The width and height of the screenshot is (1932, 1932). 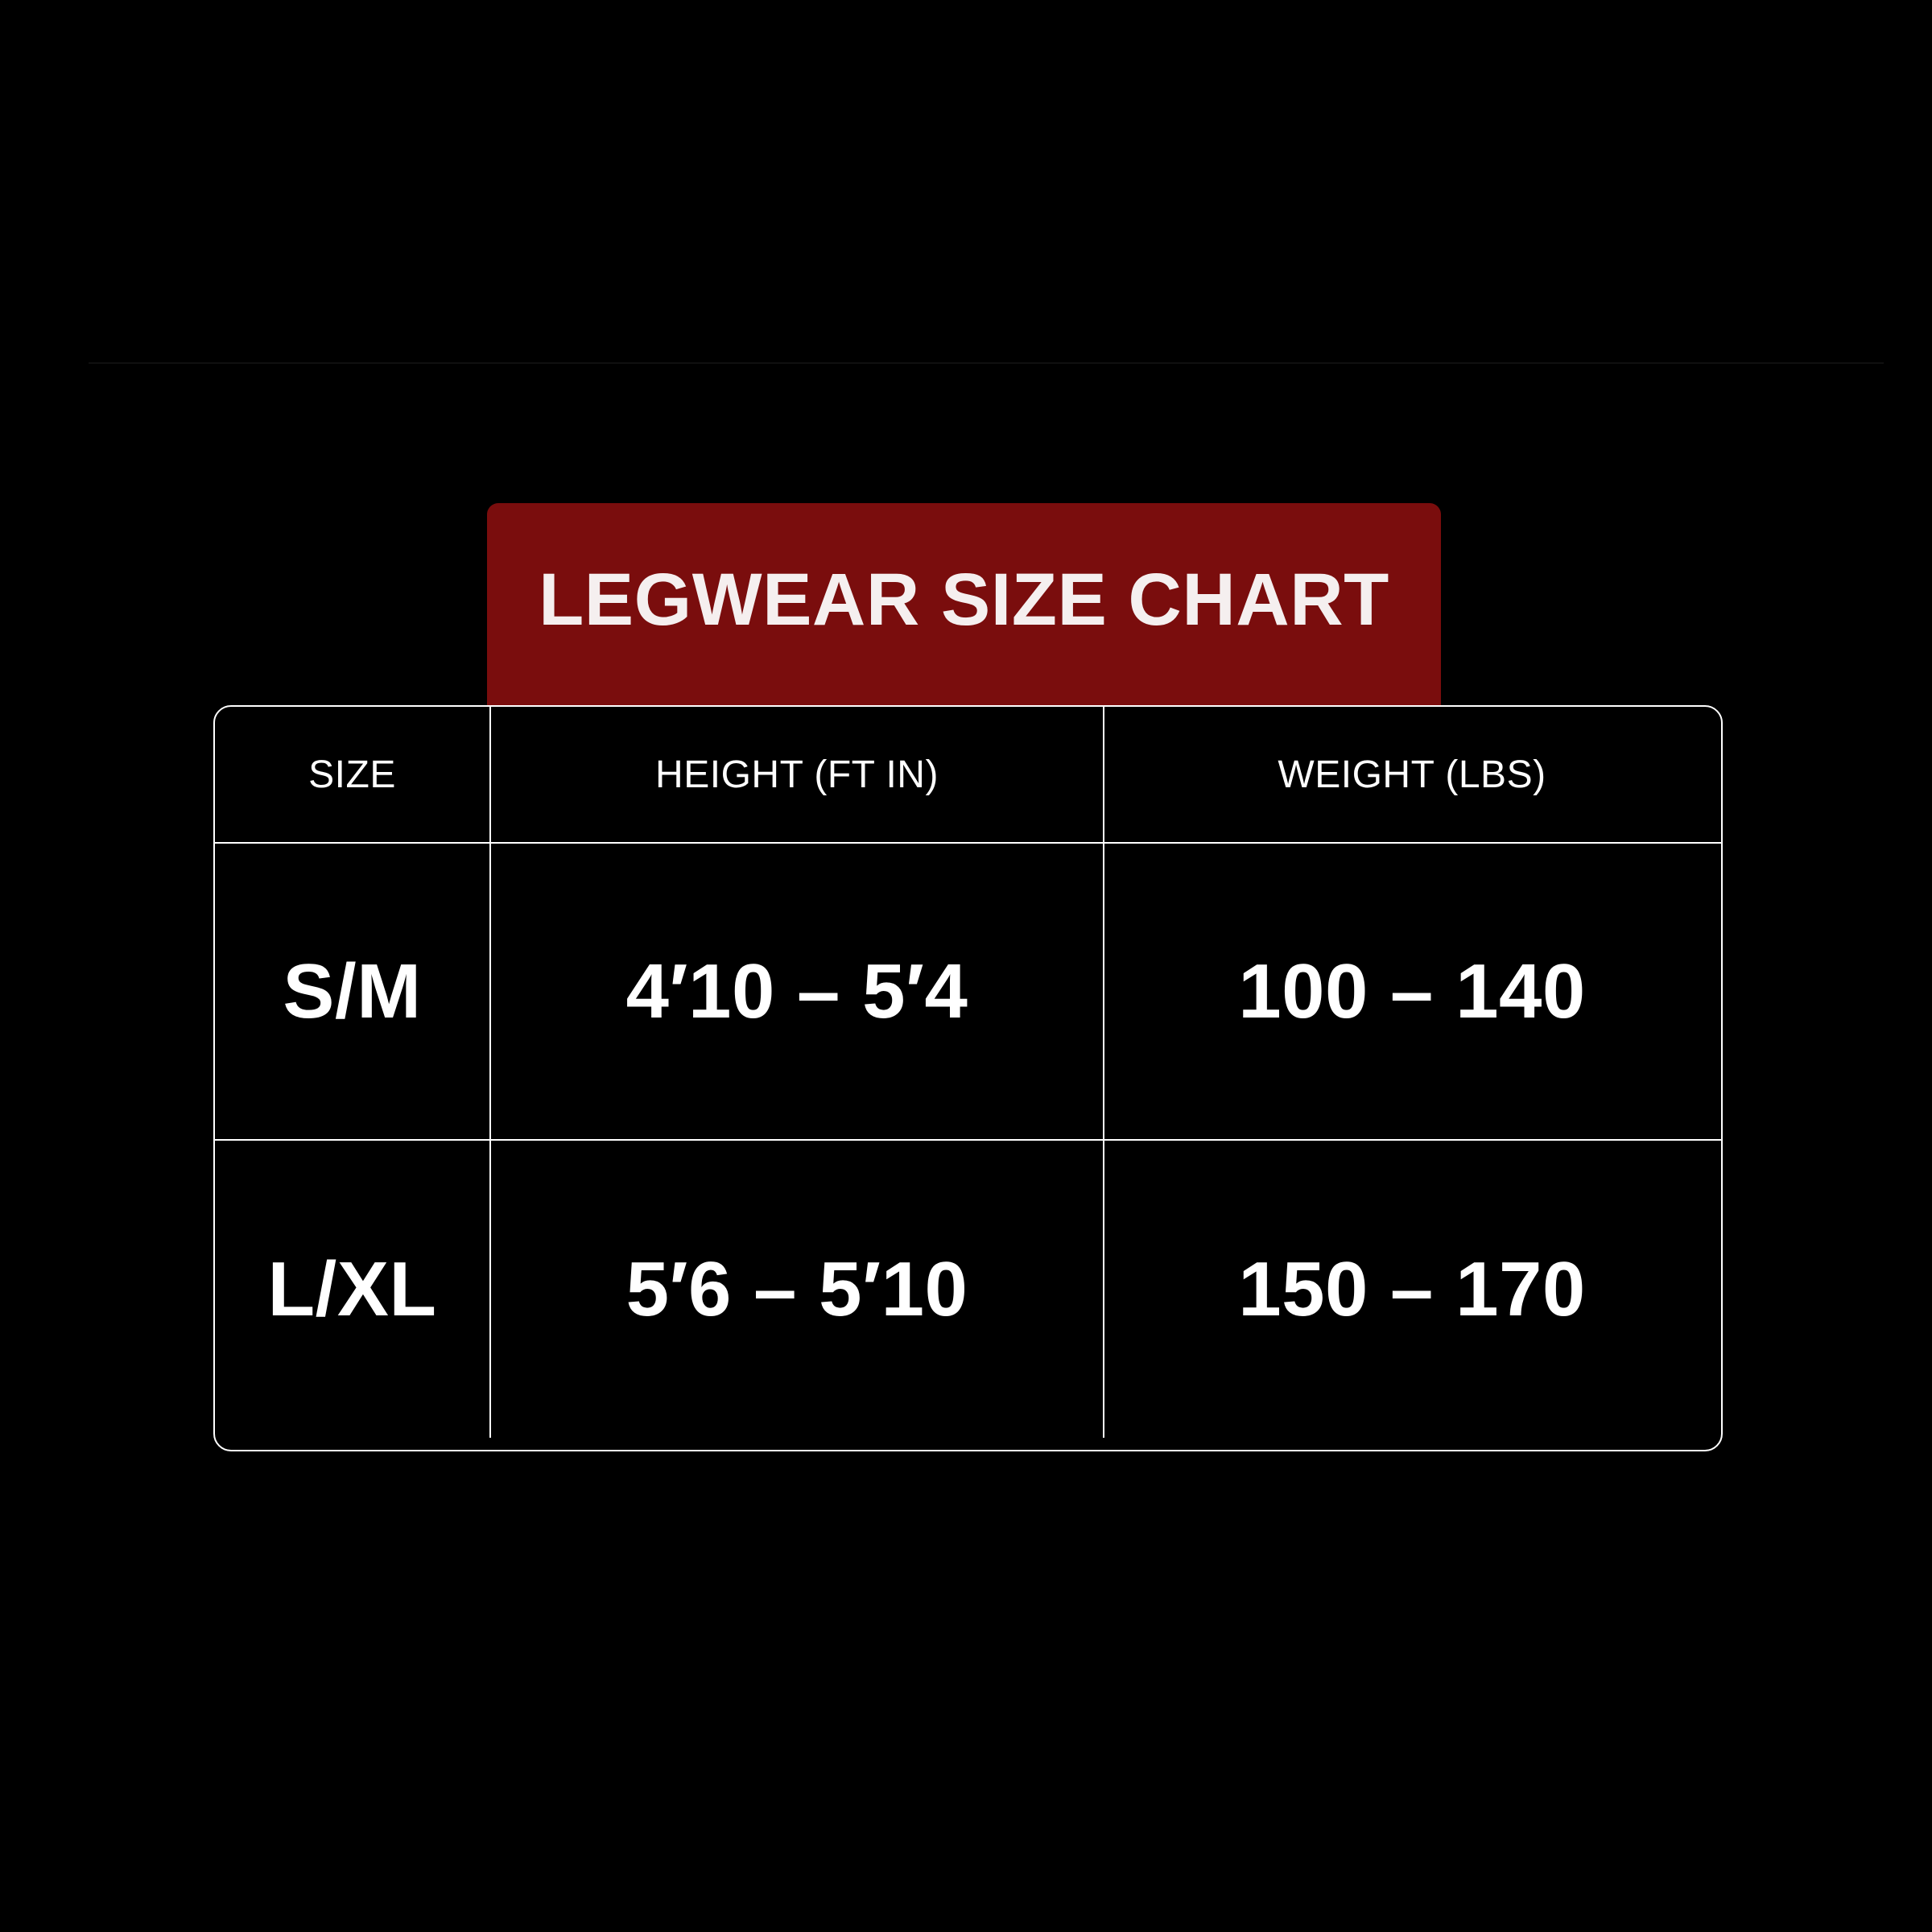 I want to click on table-row: L/XL 5′6 – 5′10 150 – 170, so click(x=968, y=1289).